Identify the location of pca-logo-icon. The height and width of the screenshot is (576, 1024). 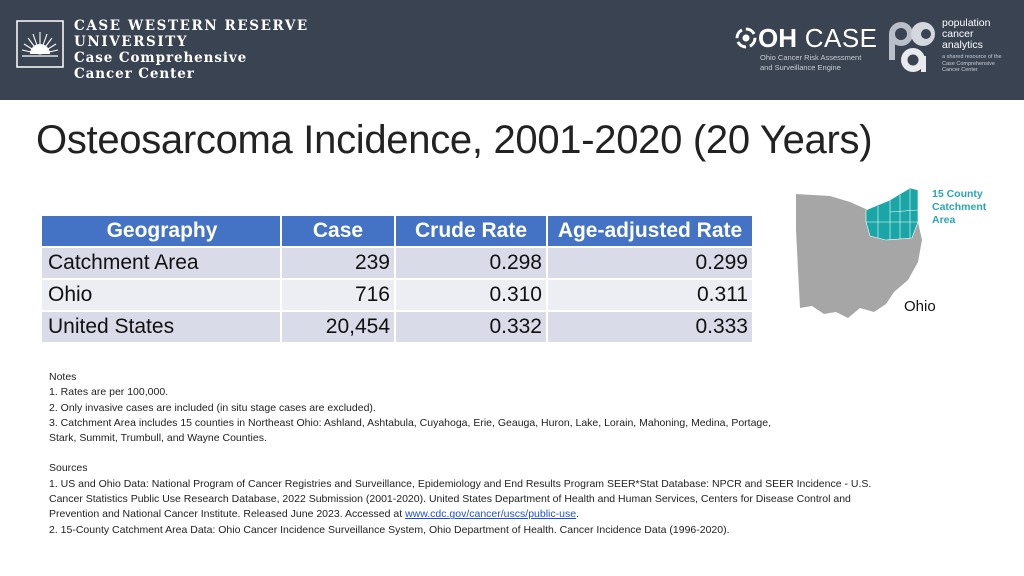
(912, 47).